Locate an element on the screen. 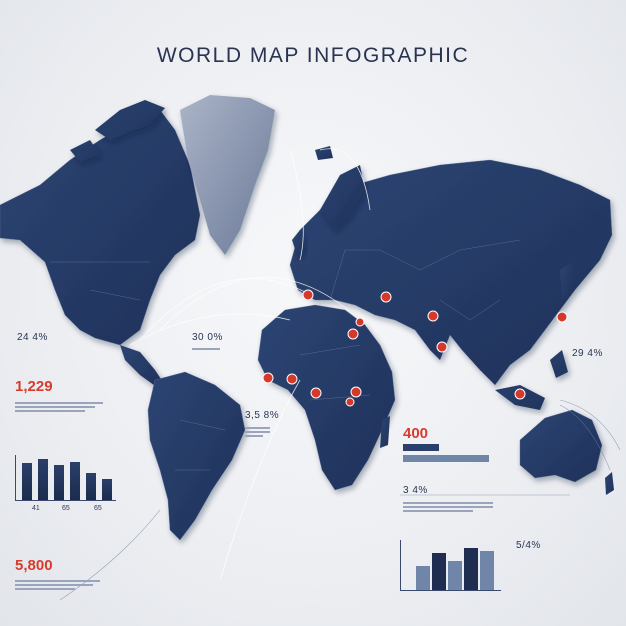  marker-southeast-asia is located at coordinates (520, 394).